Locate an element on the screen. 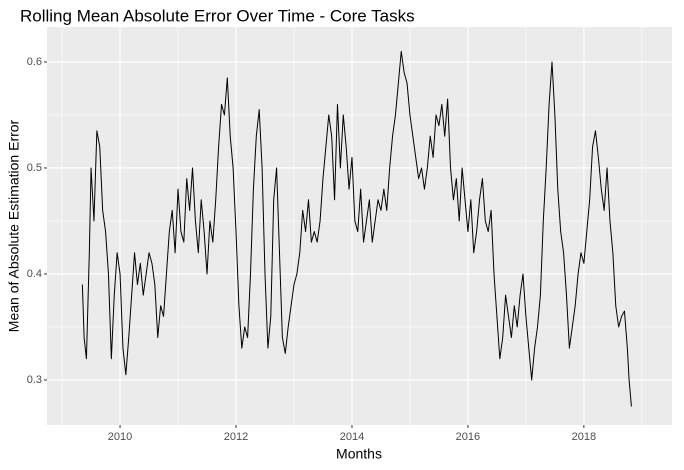  x-tick-label: 2012 is located at coordinates (236, 437).